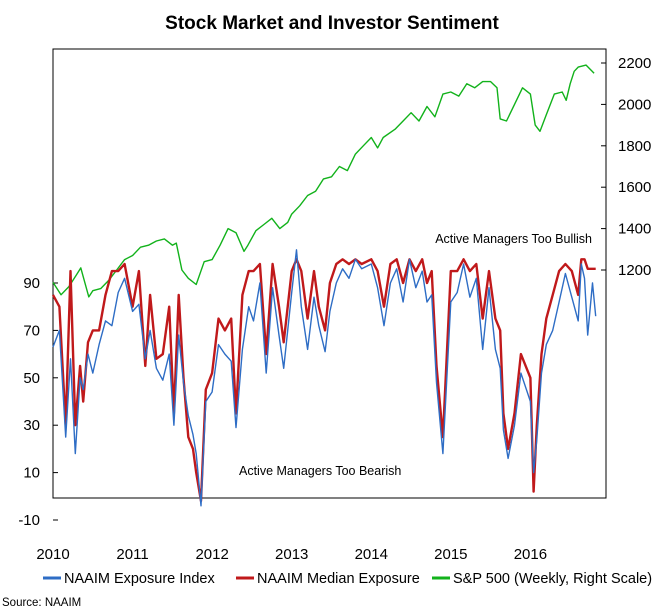 This screenshot has width=665, height=611. I want to click on left-tick-label: 10, so click(31, 473).